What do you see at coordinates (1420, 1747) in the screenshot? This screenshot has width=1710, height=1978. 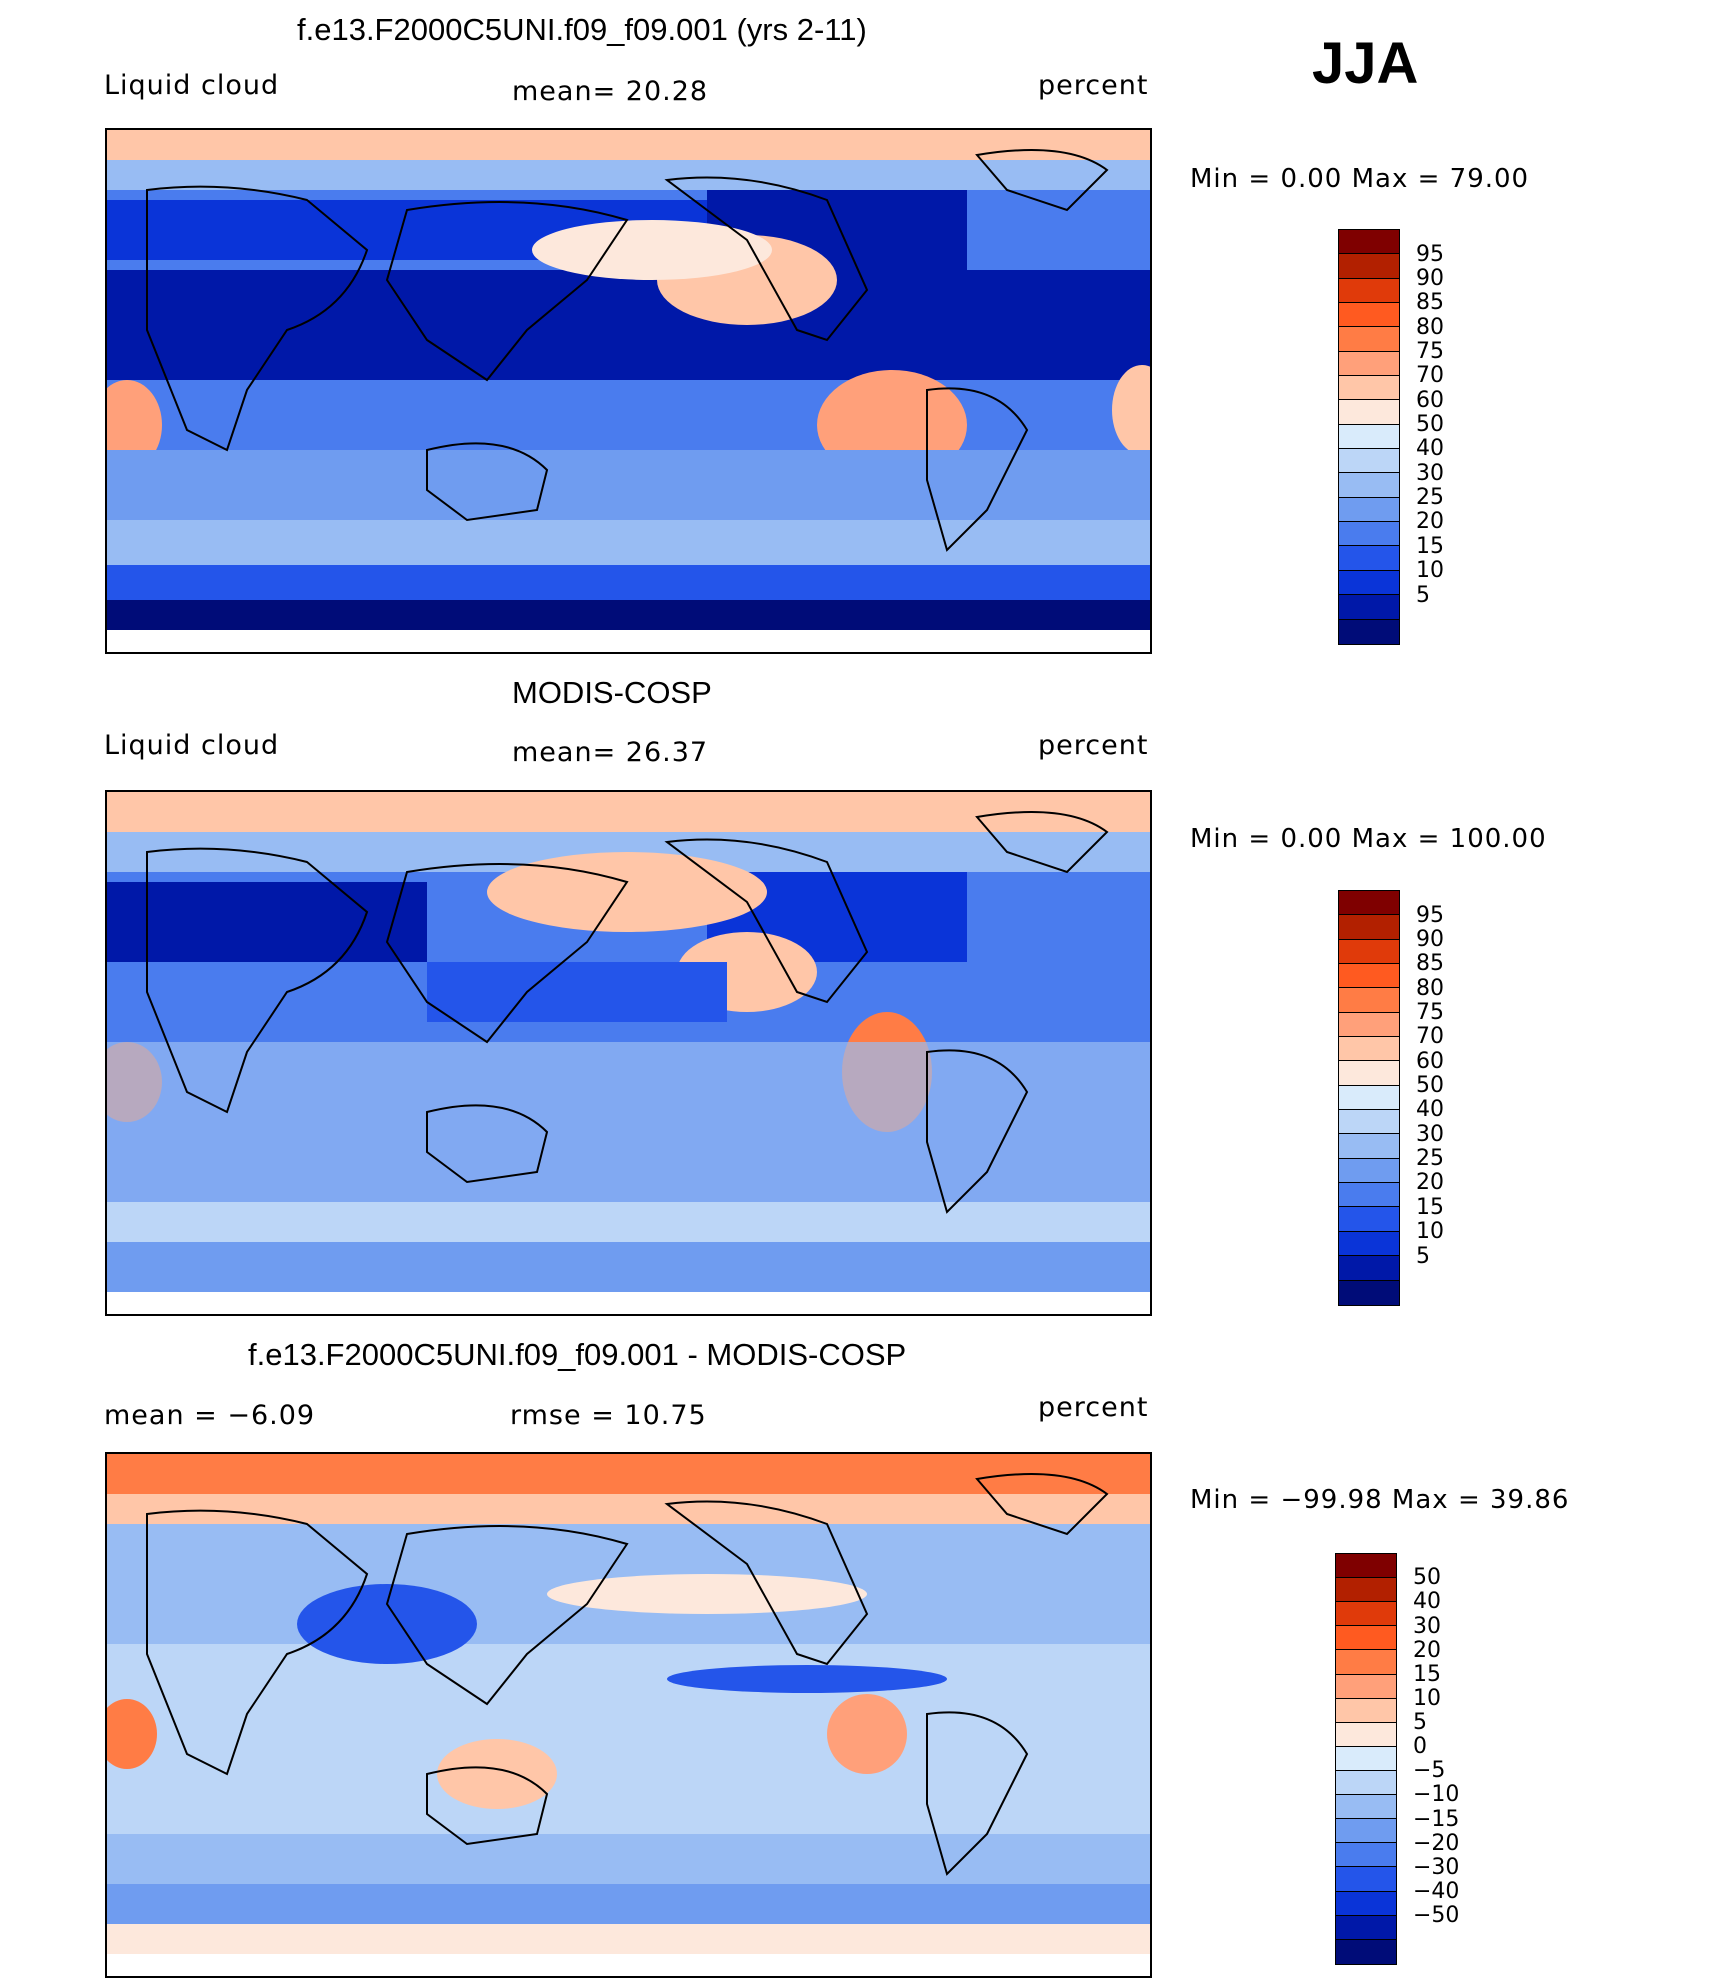 I see `colorbar-tick-label: 0` at bounding box center [1420, 1747].